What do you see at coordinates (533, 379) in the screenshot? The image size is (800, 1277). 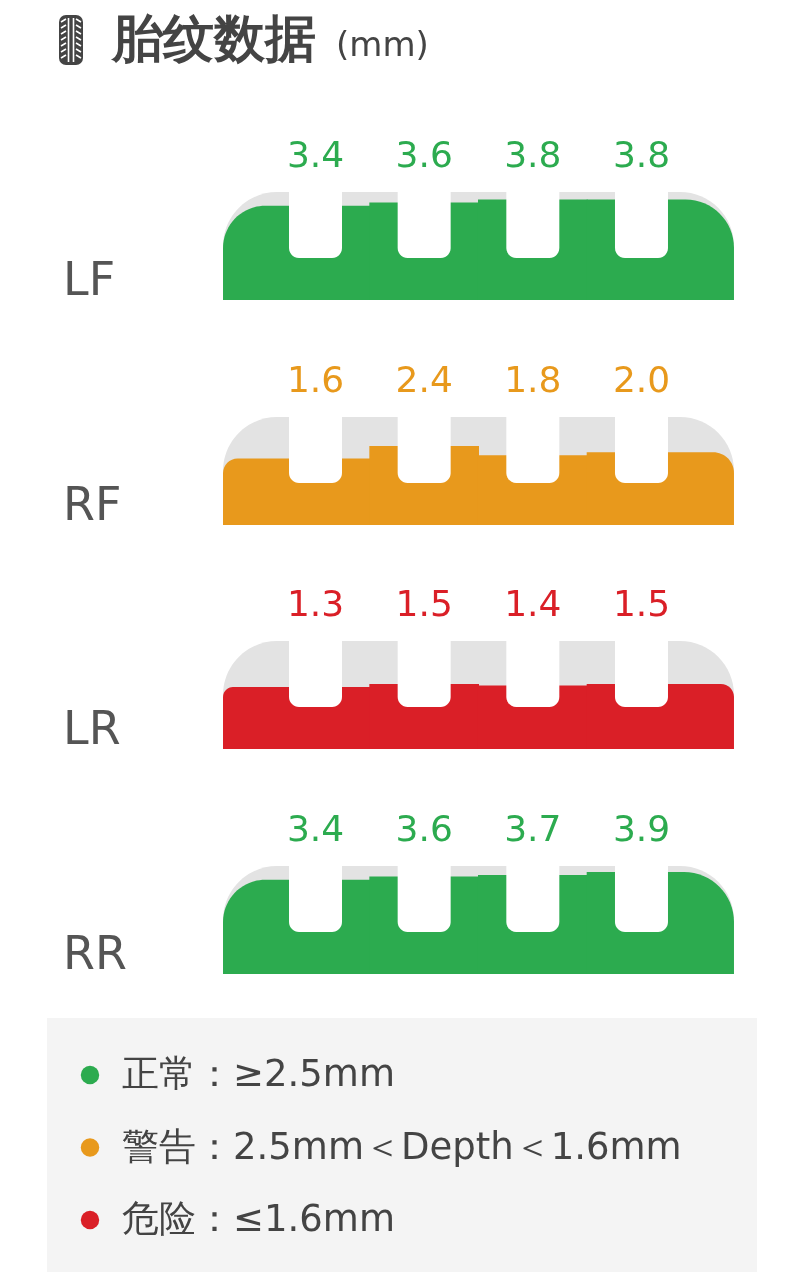 I see `data-label: 1.8` at bounding box center [533, 379].